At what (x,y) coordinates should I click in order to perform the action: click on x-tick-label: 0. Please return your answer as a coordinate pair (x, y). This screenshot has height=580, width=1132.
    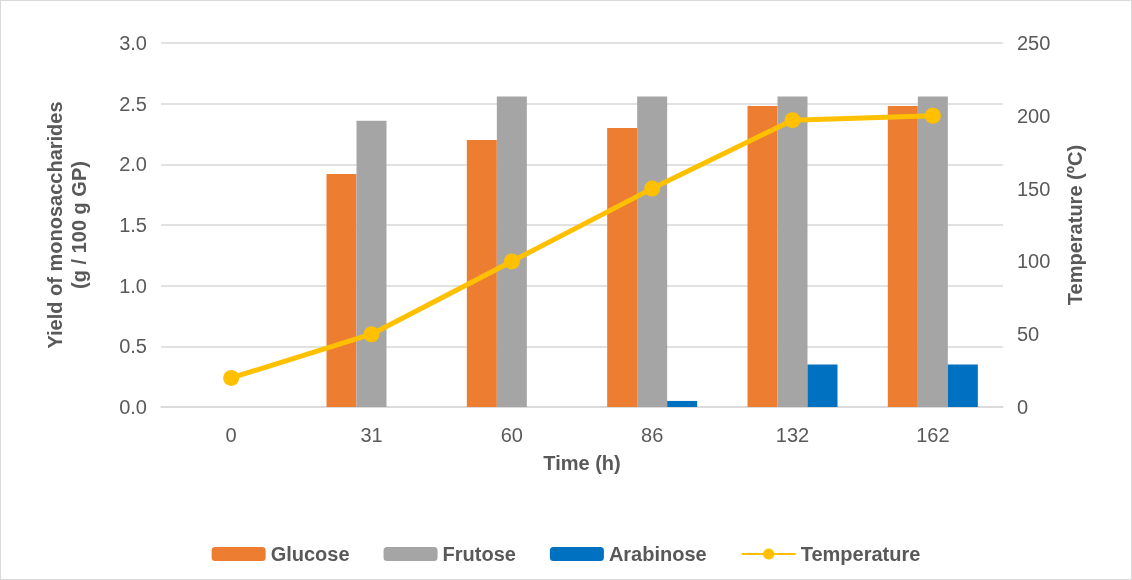
    Looking at the image, I should click on (231, 435).